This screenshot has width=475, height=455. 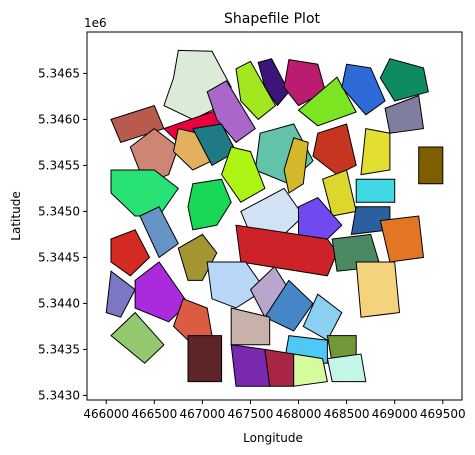 I want to click on y-tick-label: 5.3430, so click(x=59, y=395).